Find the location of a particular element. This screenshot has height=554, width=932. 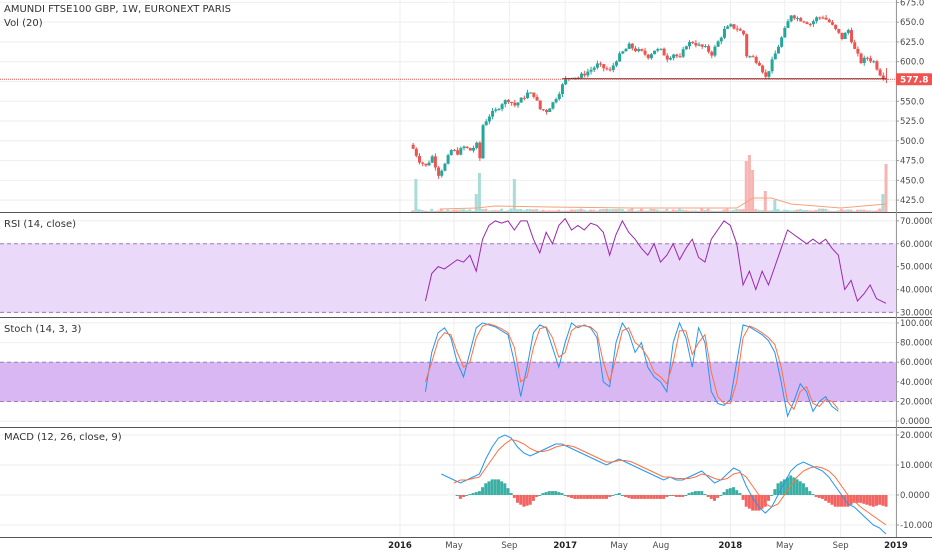

rsi-band is located at coordinates (448, 278).